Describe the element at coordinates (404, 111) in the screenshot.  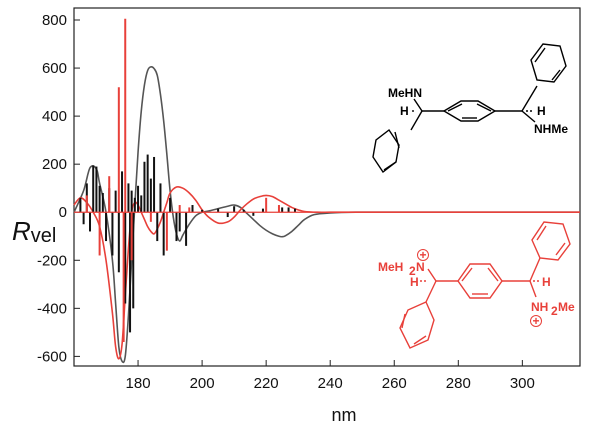
I see `neutral-label-h-left: H` at that location.